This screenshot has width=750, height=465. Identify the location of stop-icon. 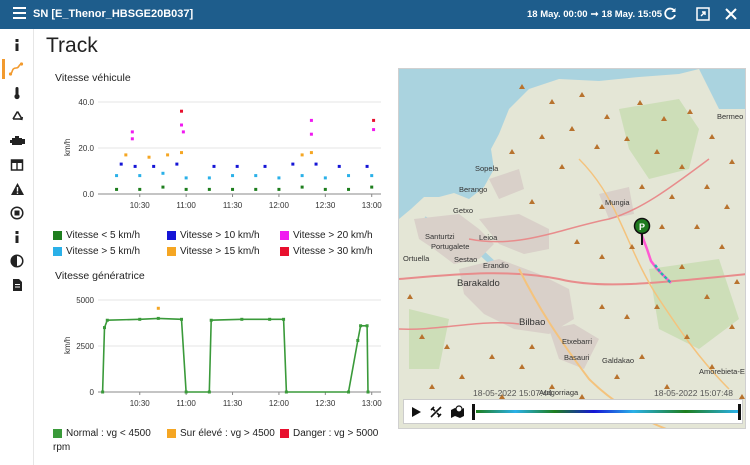
(17, 213).